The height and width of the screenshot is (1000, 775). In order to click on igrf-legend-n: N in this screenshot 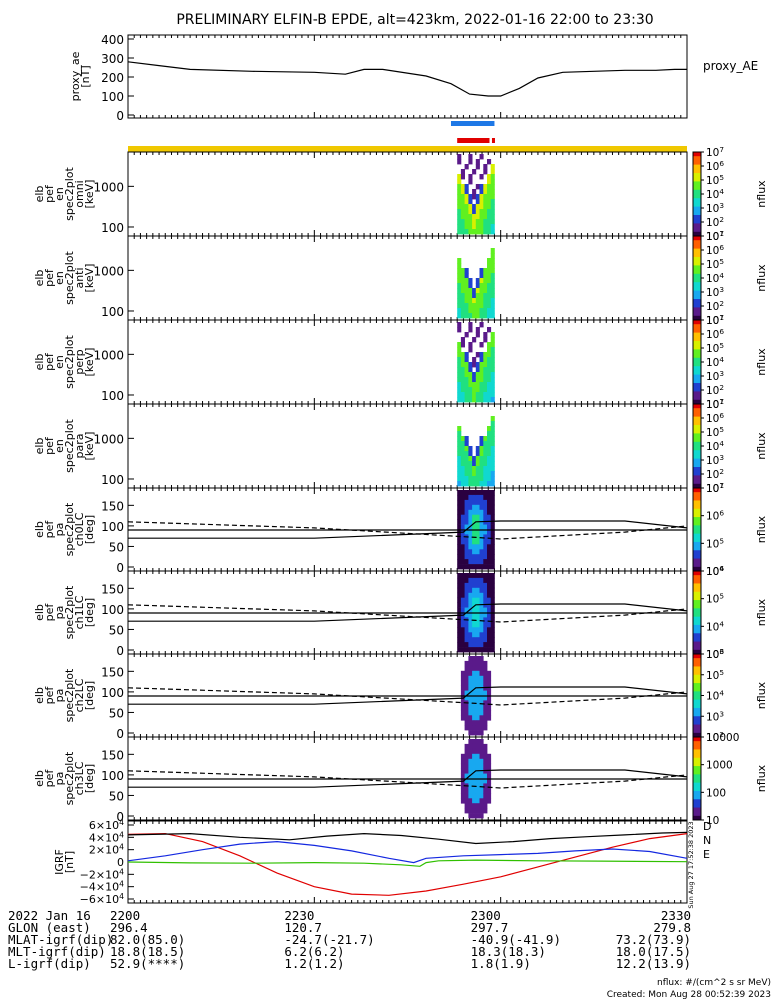, I will do `click(707, 840)`.